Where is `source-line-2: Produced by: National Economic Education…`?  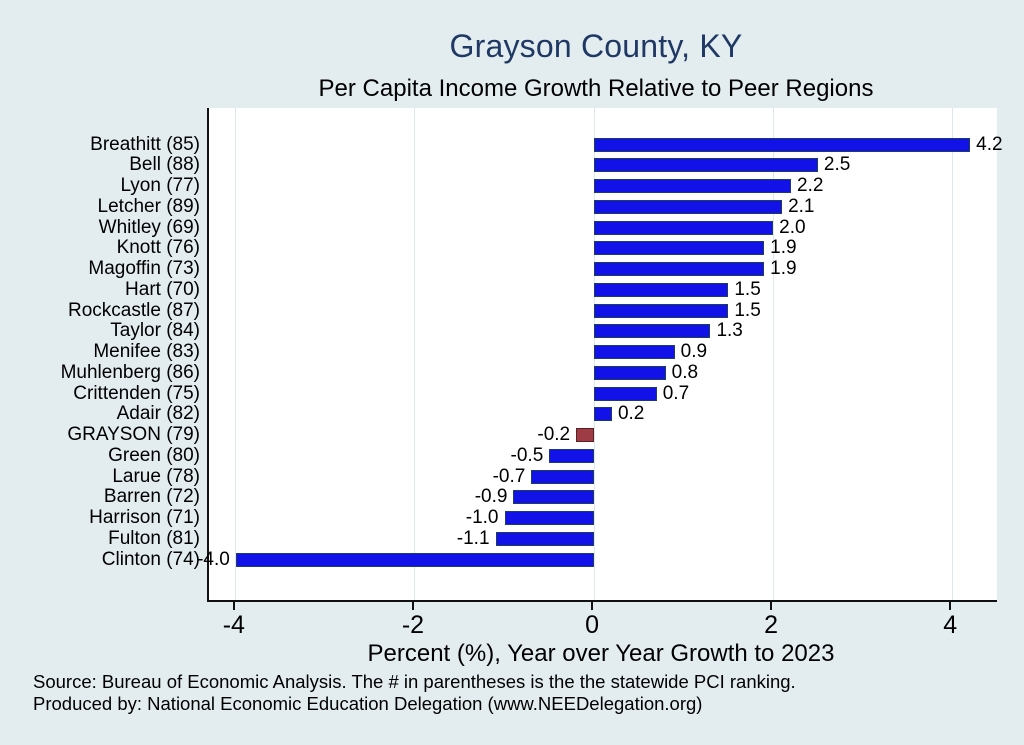 source-line-2: Produced by: National Economic Education… is located at coordinates (368, 703).